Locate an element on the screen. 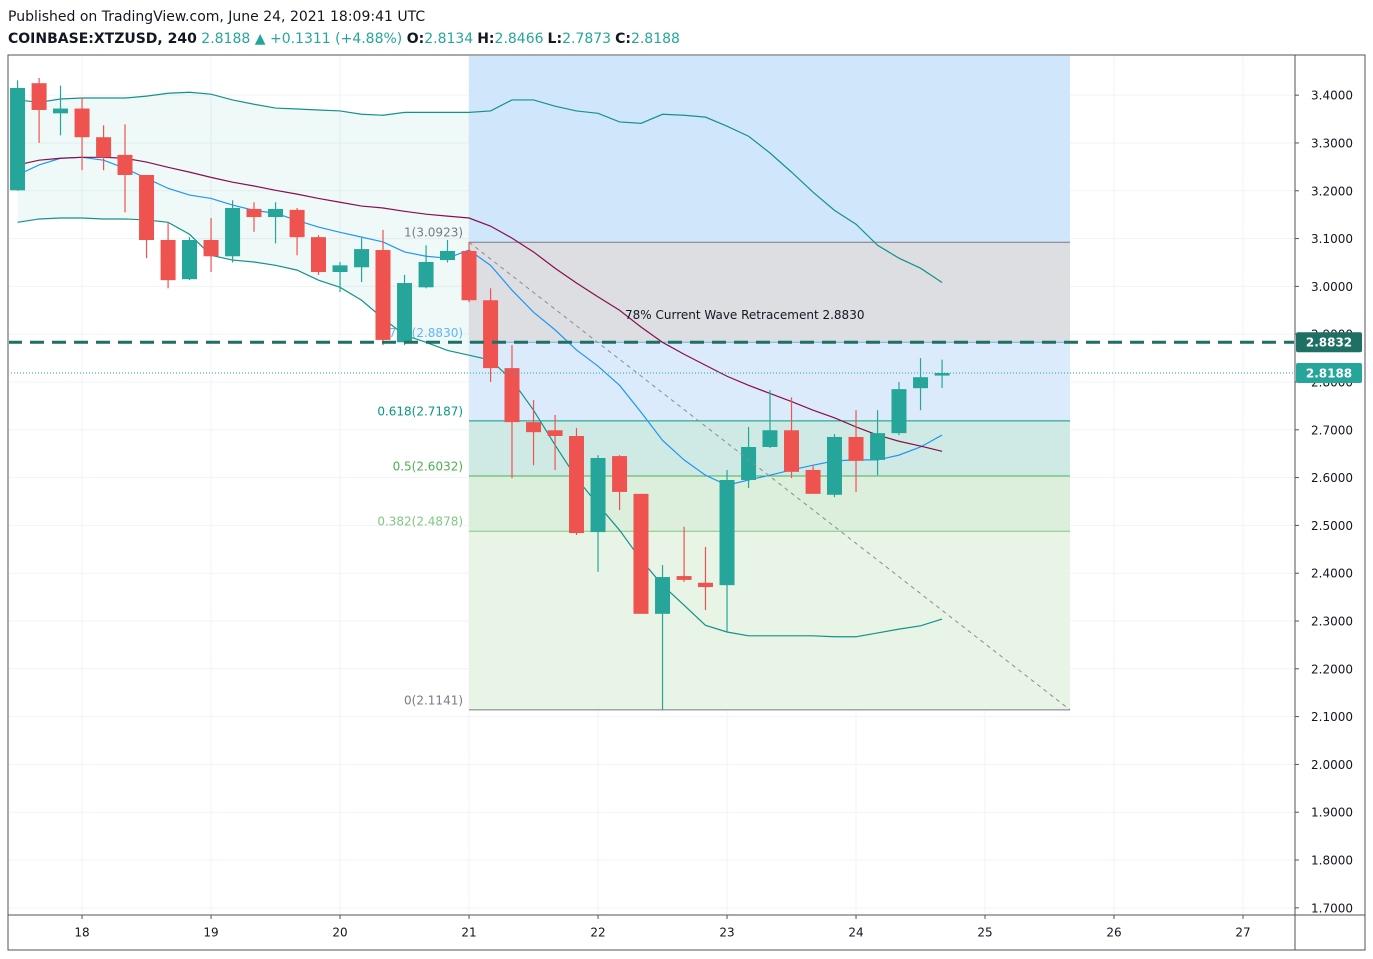 Image resolution: width=1373 pixels, height=959 pixels. price-tag-label: 2.8832 is located at coordinates (1329, 343).